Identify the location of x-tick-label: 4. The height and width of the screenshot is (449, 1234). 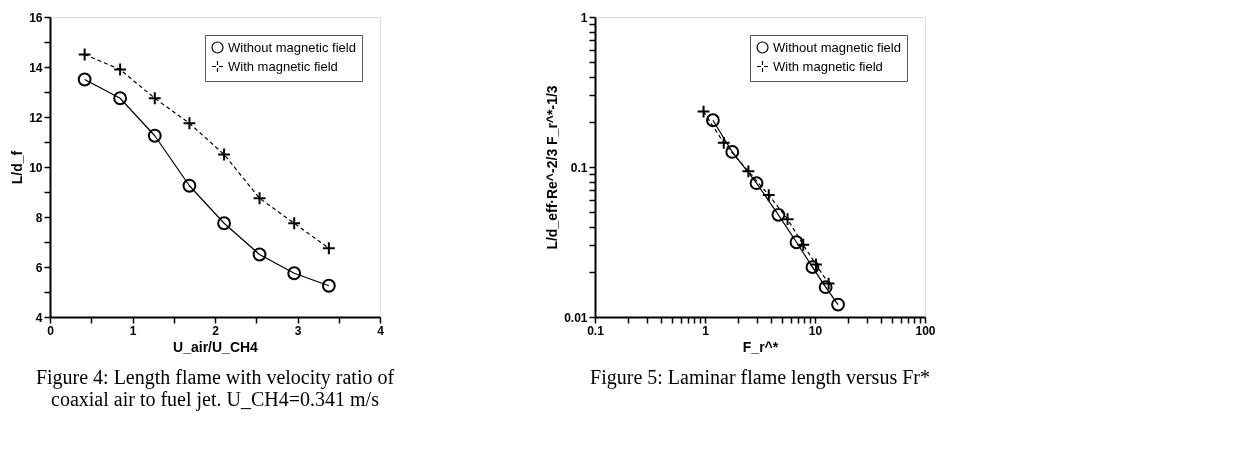
(381, 330).